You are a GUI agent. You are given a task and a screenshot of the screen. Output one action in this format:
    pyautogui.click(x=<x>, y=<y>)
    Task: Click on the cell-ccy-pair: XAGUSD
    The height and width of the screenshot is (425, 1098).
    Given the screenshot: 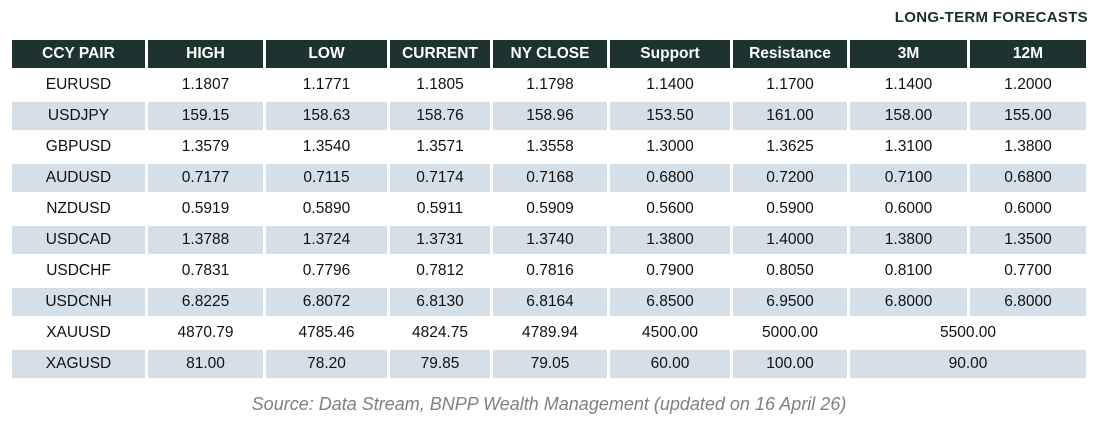 What is the action you would take?
    pyautogui.click(x=78, y=364)
    